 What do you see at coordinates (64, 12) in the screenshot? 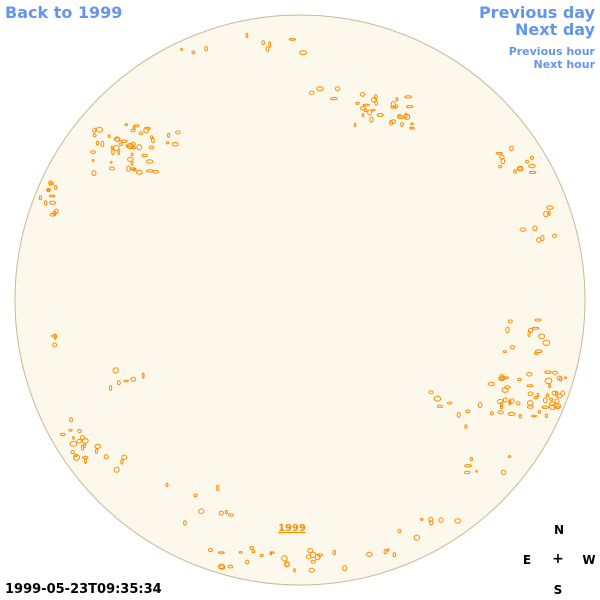
I see `back-to-year-link: Back to 1999` at bounding box center [64, 12].